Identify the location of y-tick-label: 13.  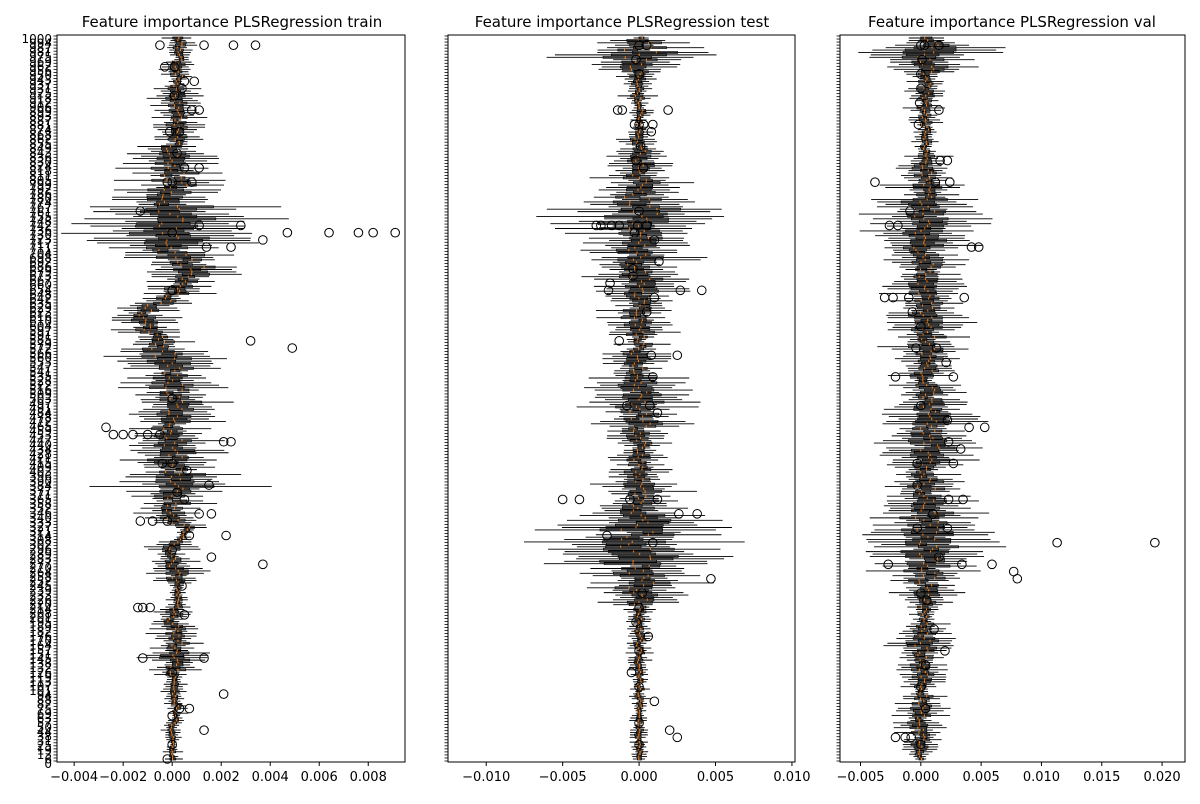
(44, 755).